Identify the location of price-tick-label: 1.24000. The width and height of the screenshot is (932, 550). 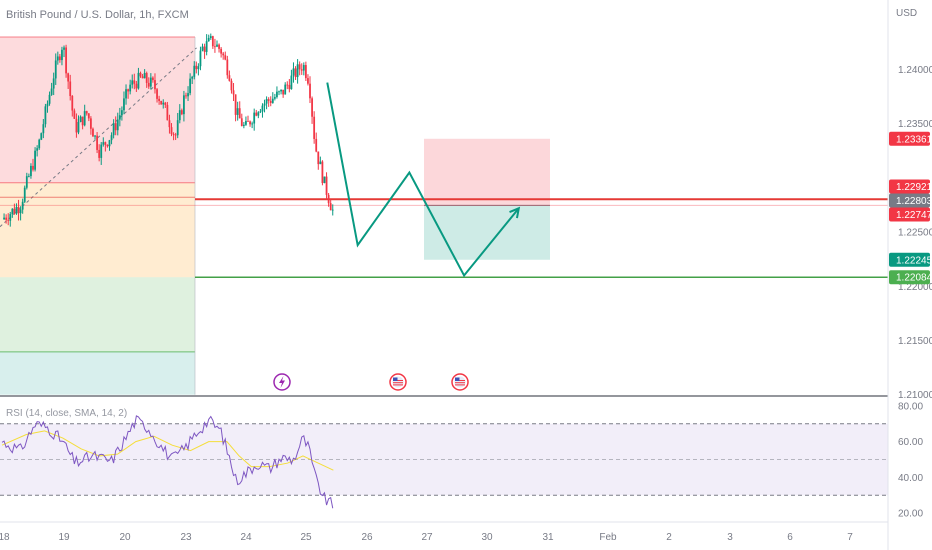
(915, 70).